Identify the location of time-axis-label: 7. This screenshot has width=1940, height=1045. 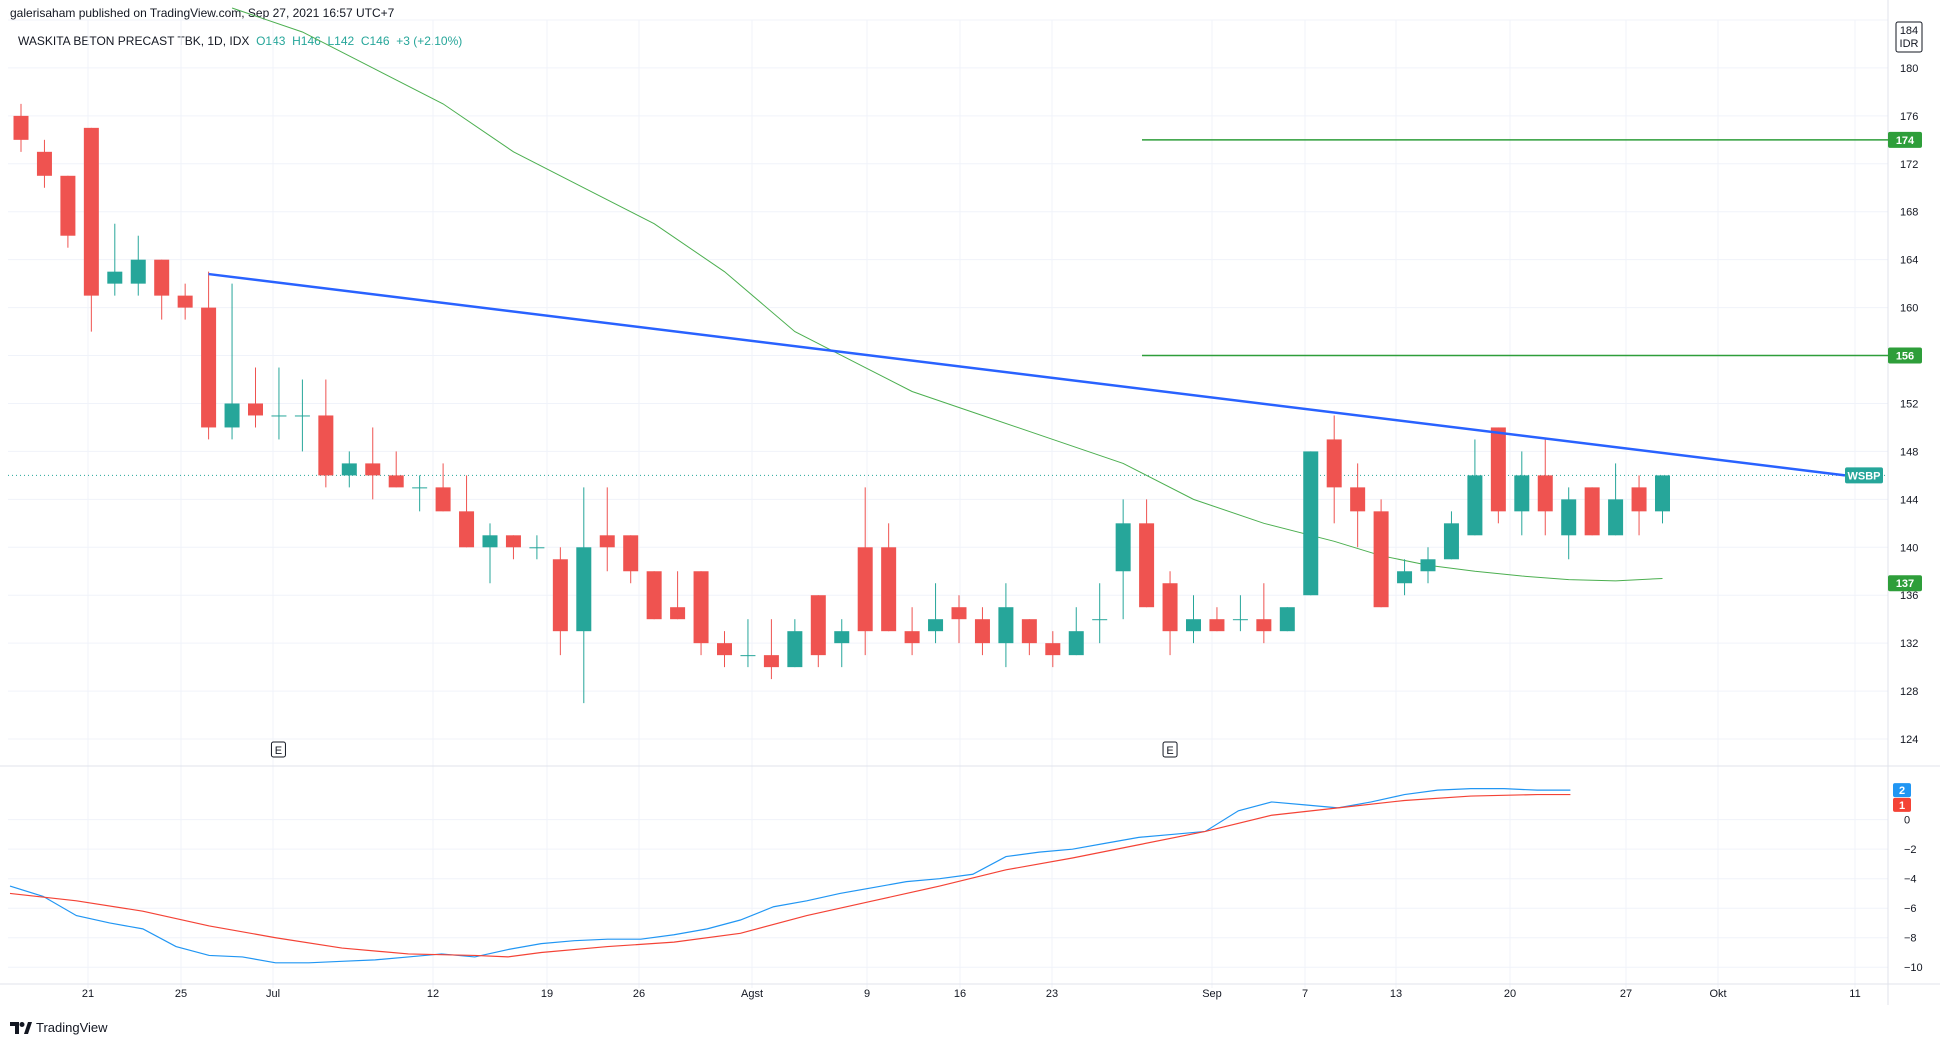
(1305, 994).